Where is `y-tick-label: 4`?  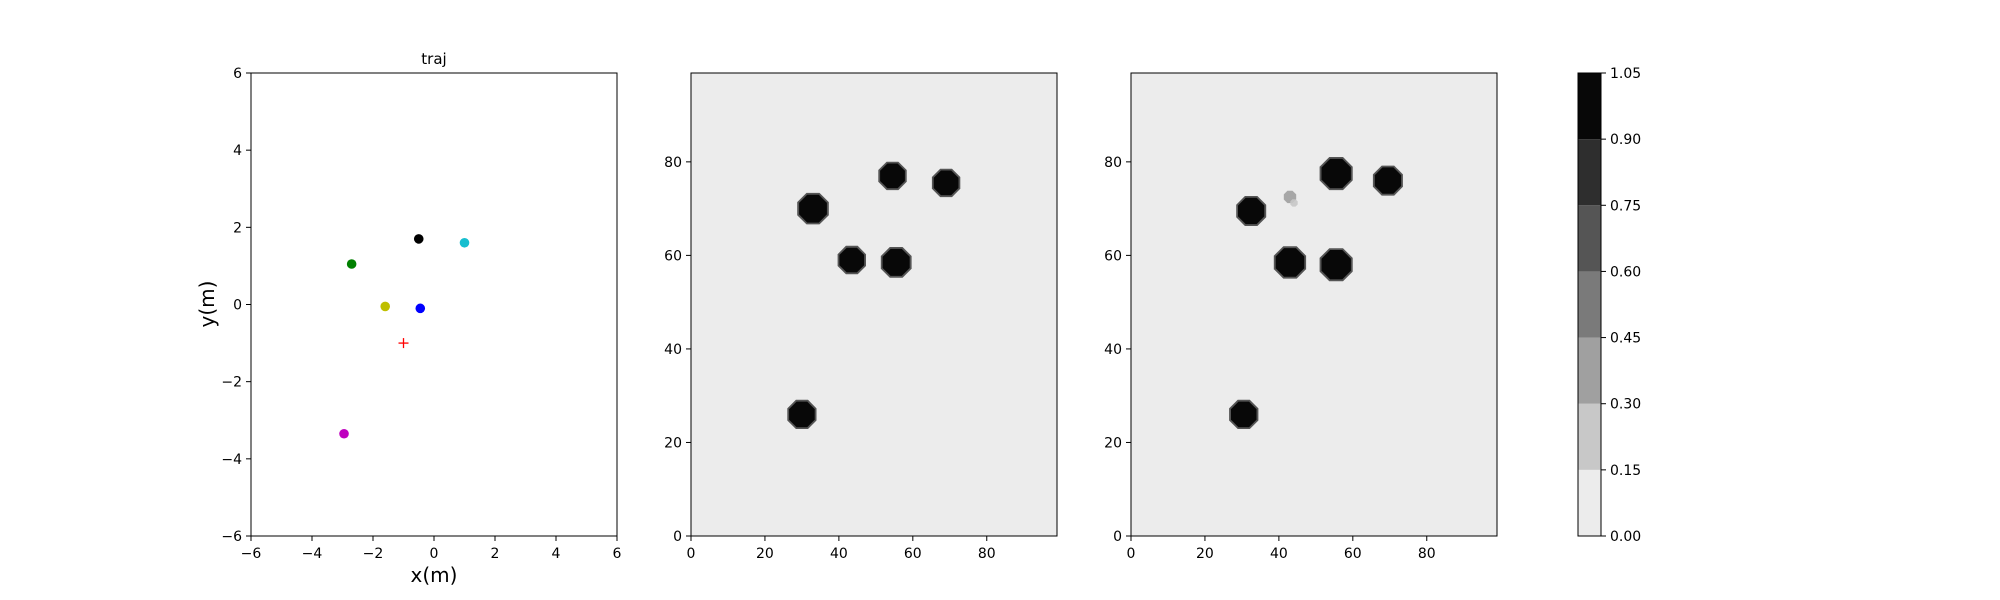 y-tick-label: 4 is located at coordinates (237, 151).